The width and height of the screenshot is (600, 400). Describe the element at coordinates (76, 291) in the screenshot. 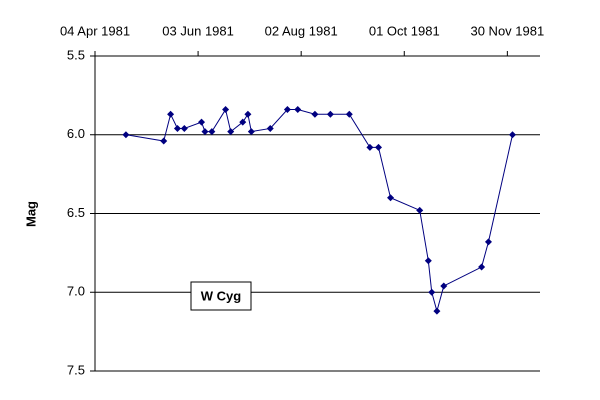

I see `y-tick-label: 7.0` at that location.